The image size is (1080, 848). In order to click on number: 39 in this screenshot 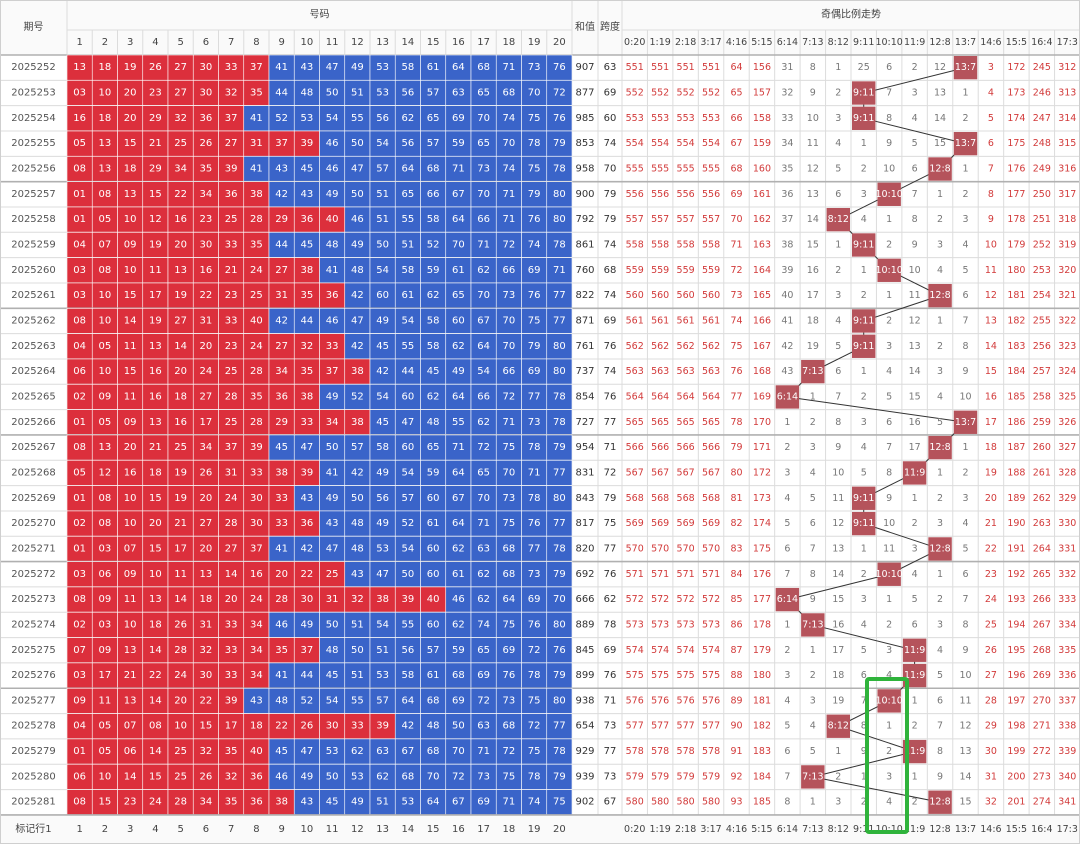, I will do `click(307, 143)`.